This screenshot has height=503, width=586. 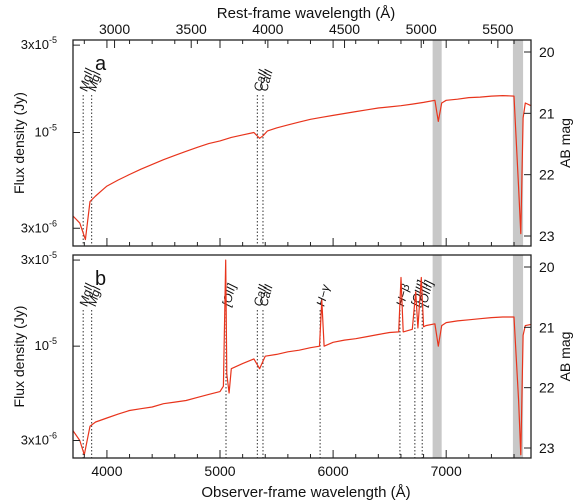 What do you see at coordinates (306, 13) in the screenshot?
I see `rest-frame-axis-label: Rest-frame wavelength (Å)` at bounding box center [306, 13].